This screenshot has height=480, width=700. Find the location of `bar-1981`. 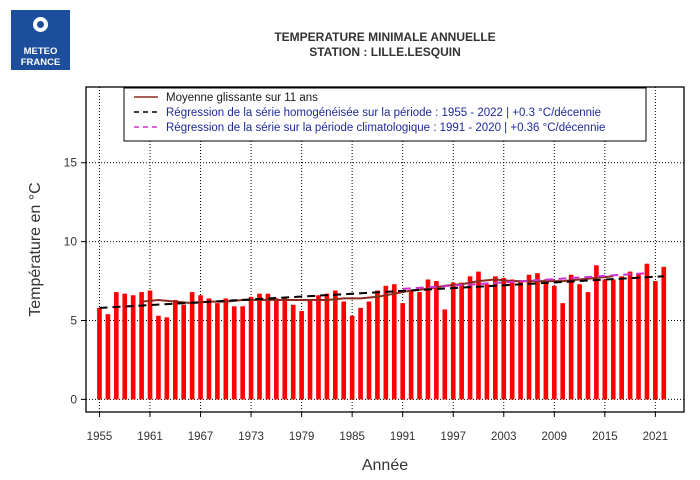

bar-1981 is located at coordinates (318, 347).